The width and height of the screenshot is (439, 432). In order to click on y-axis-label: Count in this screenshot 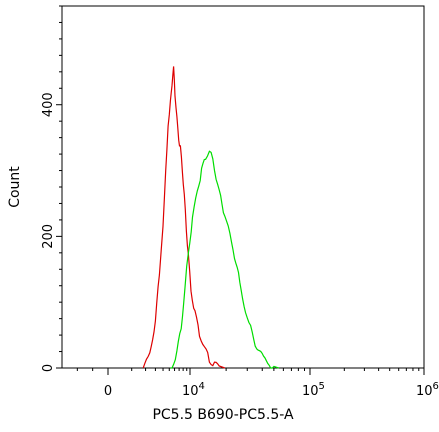, I will do `click(15, 187)`.